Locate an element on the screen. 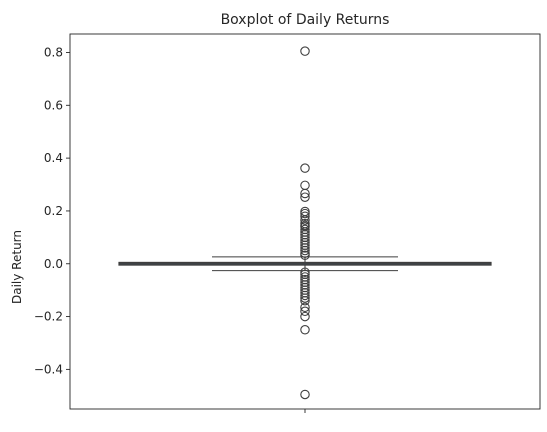 The height and width of the screenshot is (432, 547). y-tick-label: −0.2 is located at coordinates (48, 317).